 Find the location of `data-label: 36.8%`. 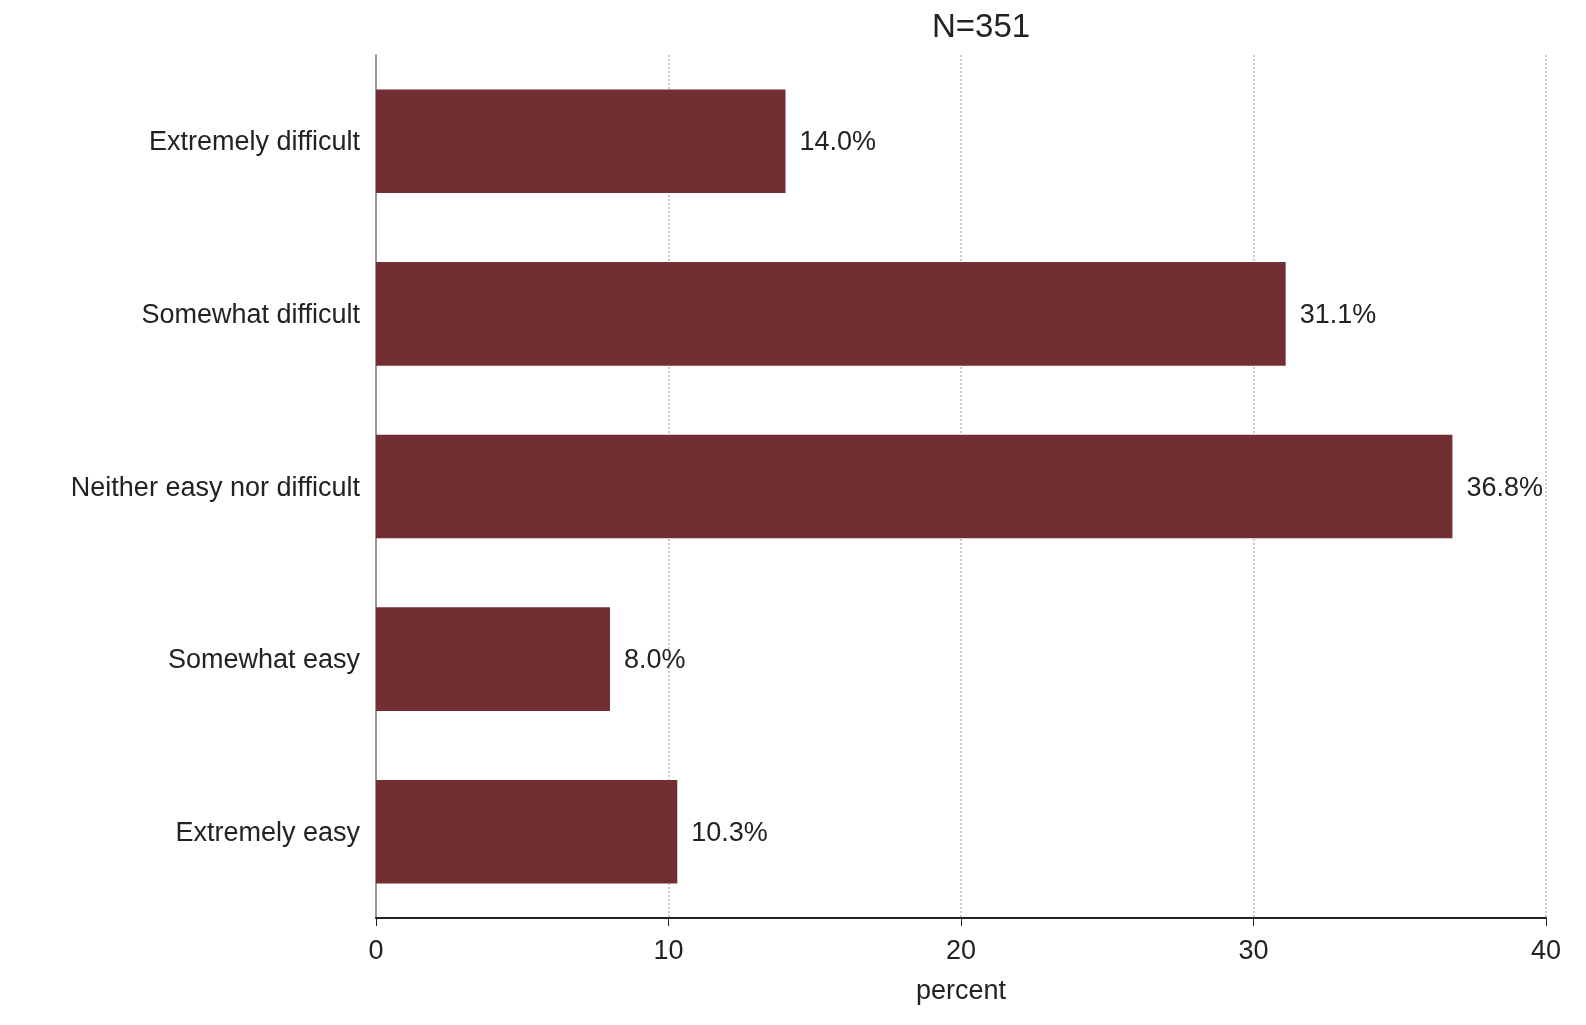

data-label: 36.8% is located at coordinates (1504, 486).